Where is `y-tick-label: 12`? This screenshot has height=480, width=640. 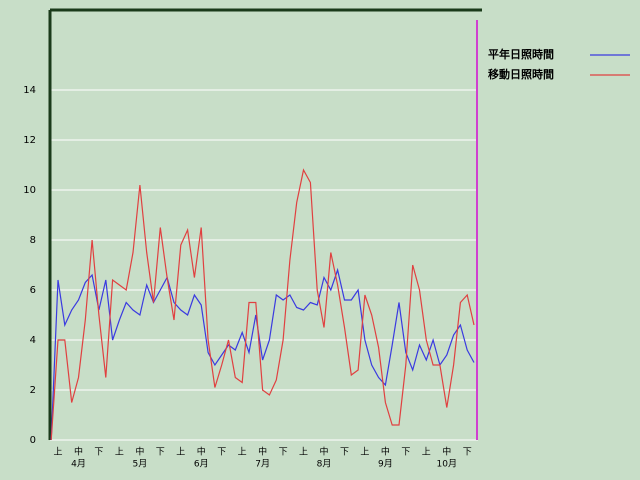 y-tick-label: 12 is located at coordinates (29, 140).